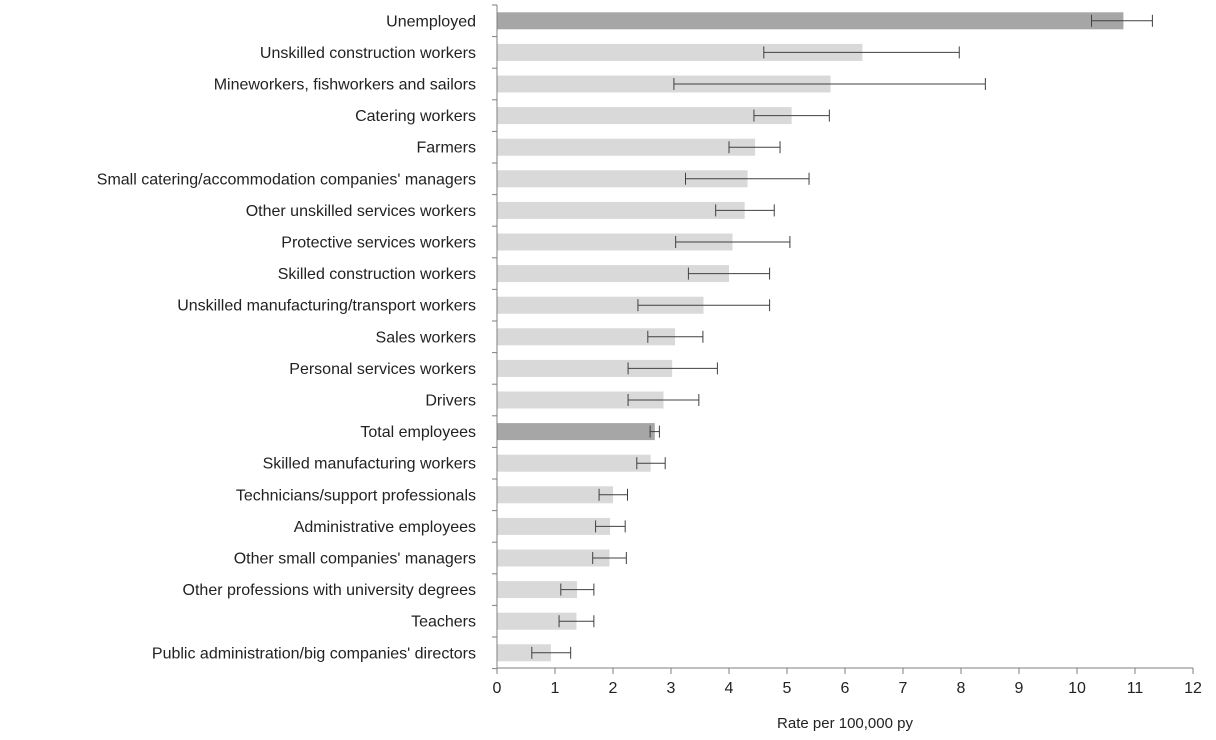  I want to click on category-label: Personal services workers, so click(382, 369).